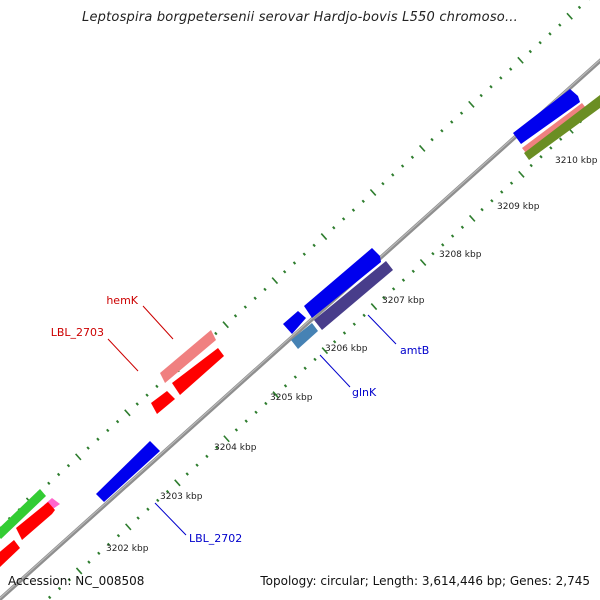 The width and height of the screenshot is (600, 600). I want to click on tick-label: 3207 kbp, so click(403, 301).